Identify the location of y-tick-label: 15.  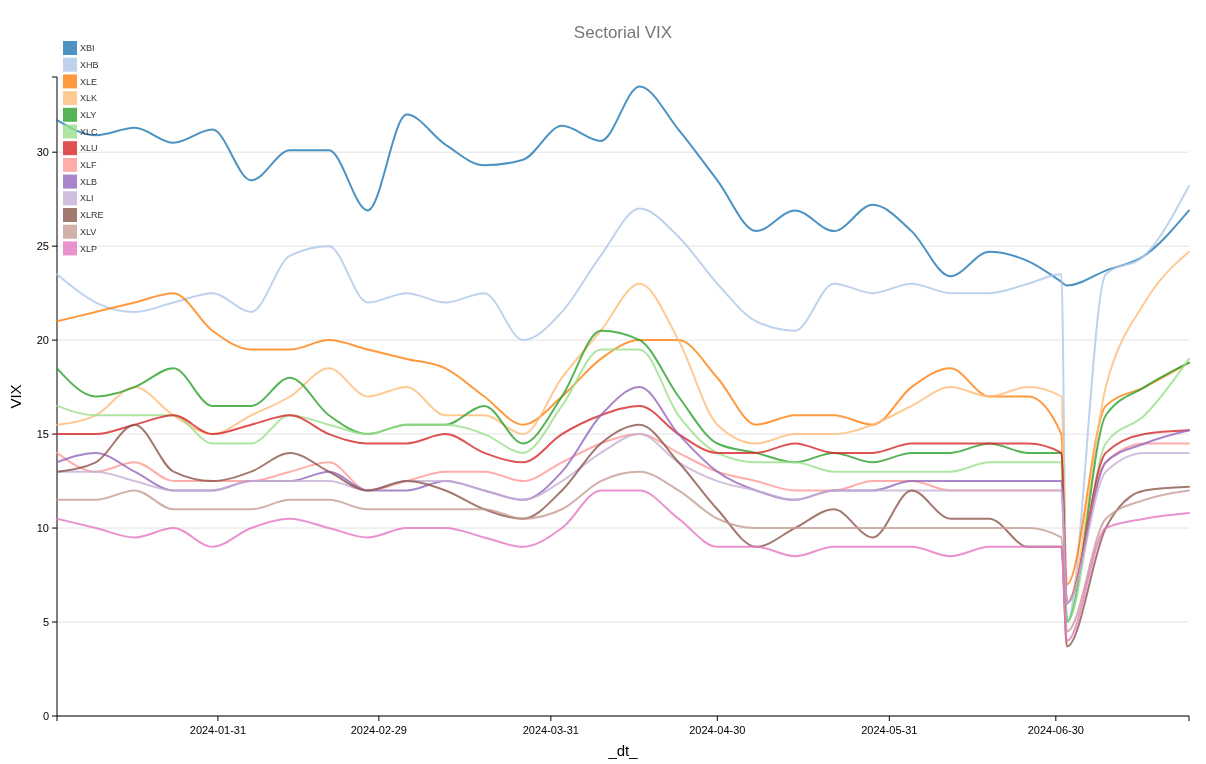
(42, 433).